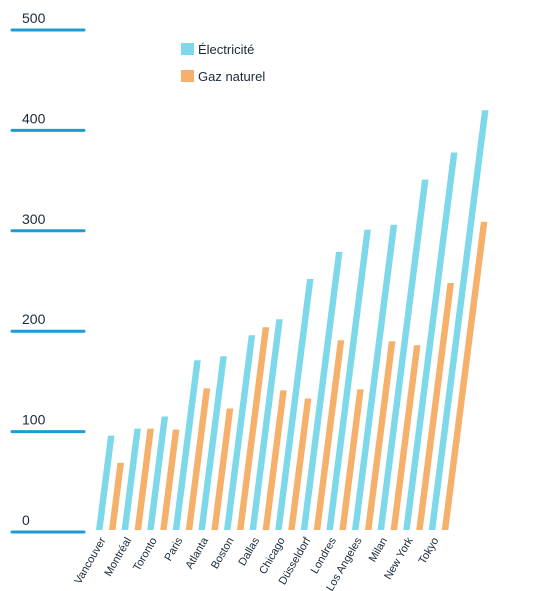 This screenshot has height=591, width=551. What do you see at coordinates (379, 550) in the screenshot?
I see `category-label: Milan` at bounding box center [379, 550].